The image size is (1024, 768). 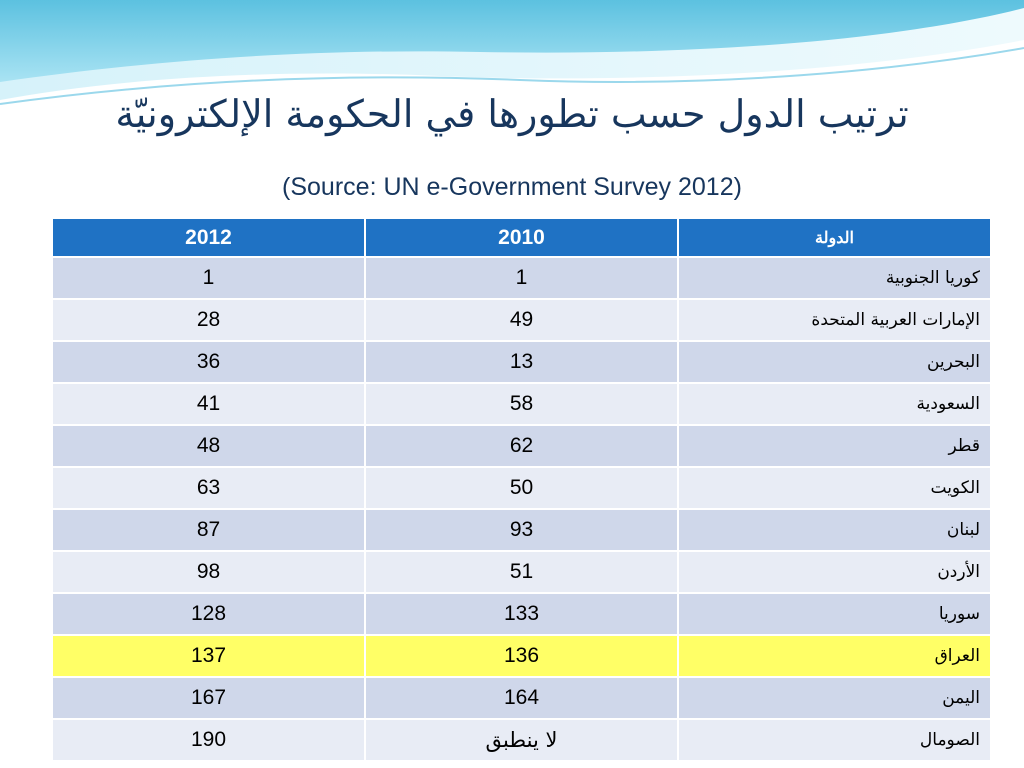 I want to click on cell-rank-2010: 13, so click(x=521, y=362).